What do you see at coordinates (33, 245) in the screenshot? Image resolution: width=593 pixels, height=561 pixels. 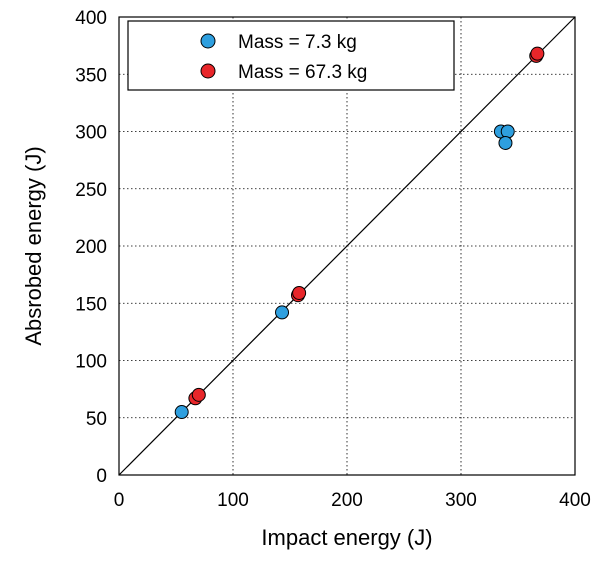 I see `y-axis-title: Absrobed energy (J)` at bounding box center [33, 245].